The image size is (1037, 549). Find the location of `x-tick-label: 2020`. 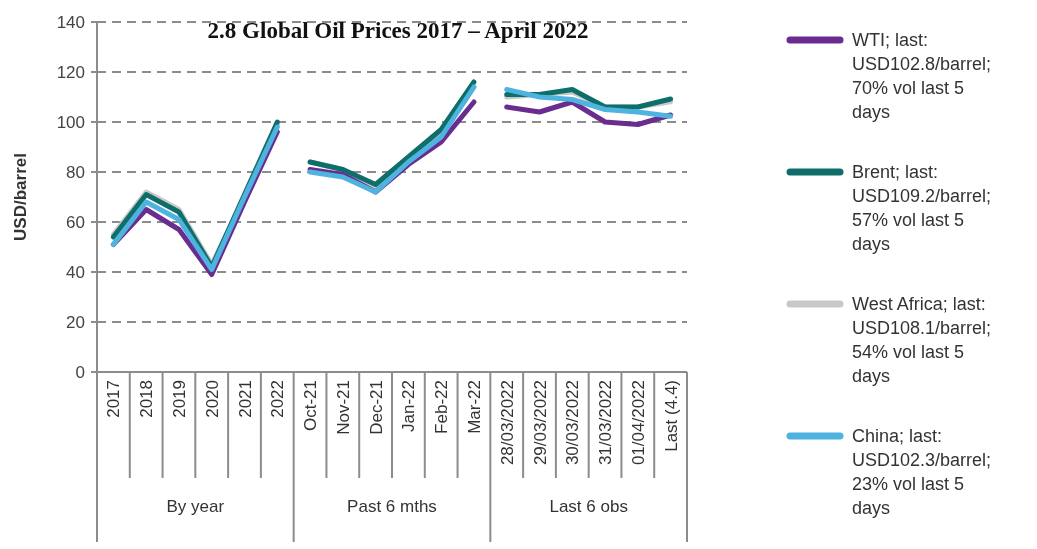

x-tick-label: 2020 is located at coordinates (212, 399).